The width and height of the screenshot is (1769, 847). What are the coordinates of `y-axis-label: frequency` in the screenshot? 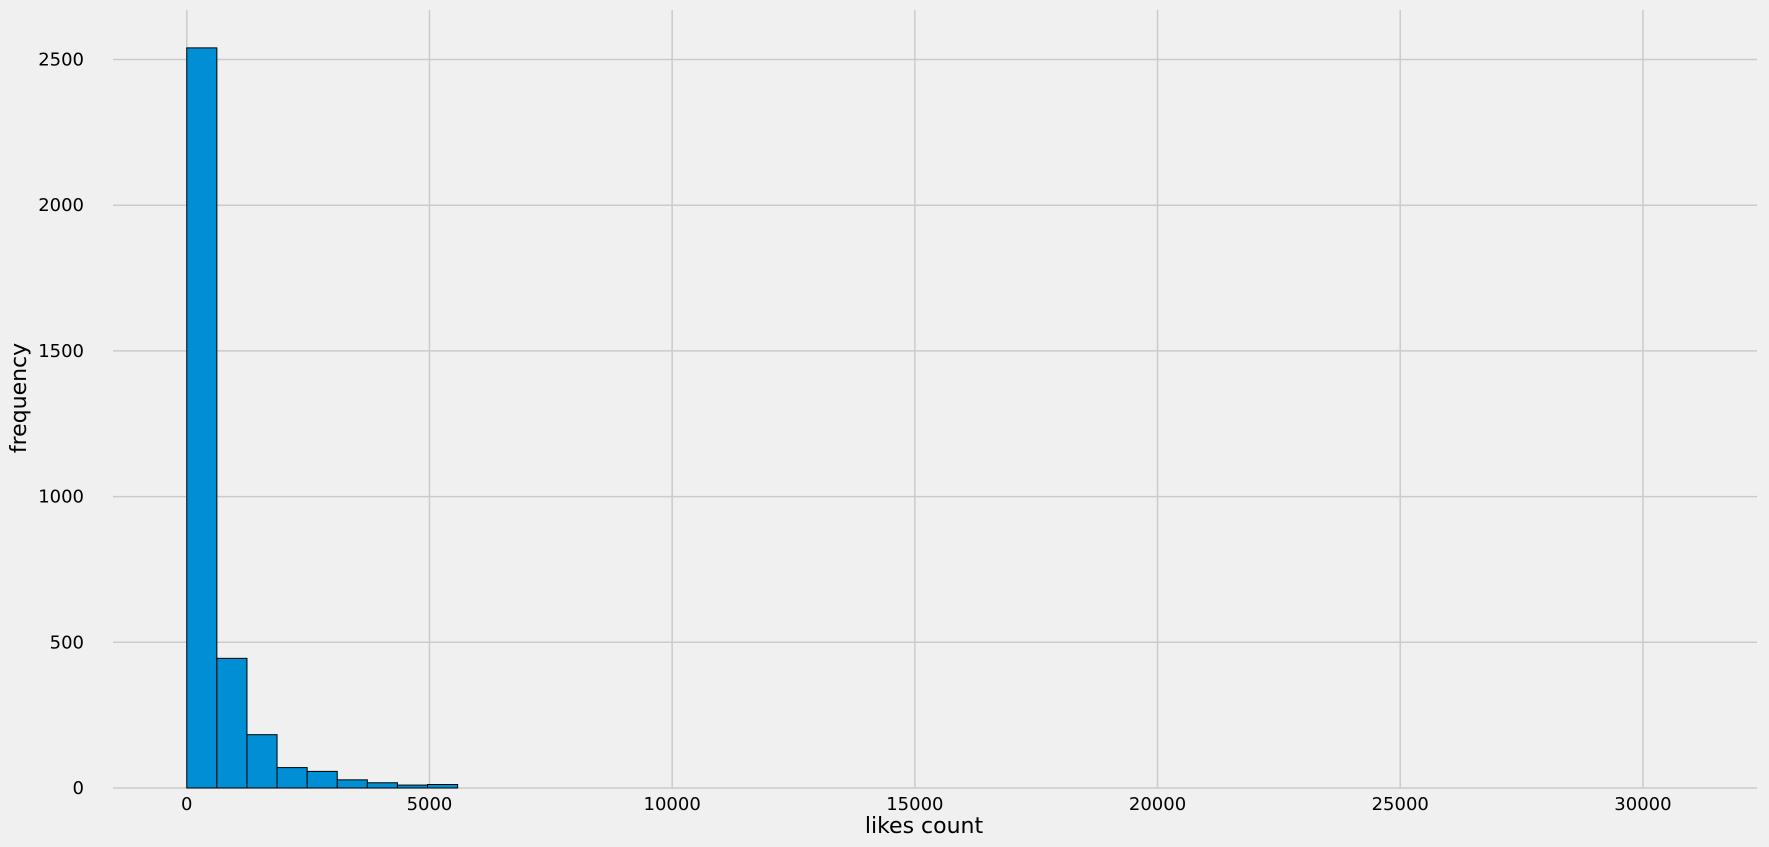 It's located at (19, 398).